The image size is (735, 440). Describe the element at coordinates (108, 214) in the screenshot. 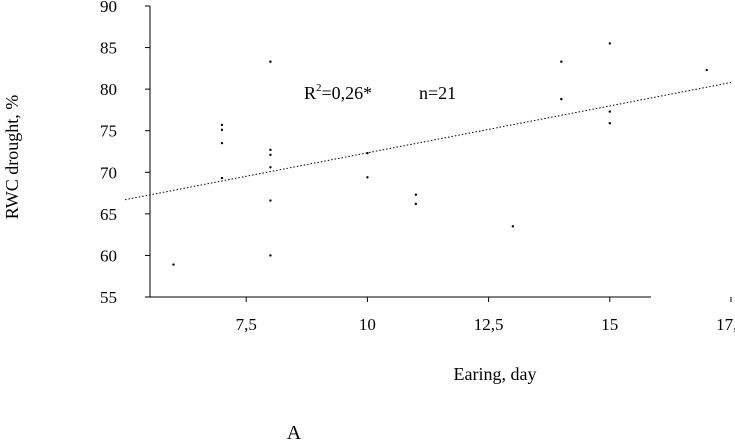

I see `y-tick-label: 65` at that location.